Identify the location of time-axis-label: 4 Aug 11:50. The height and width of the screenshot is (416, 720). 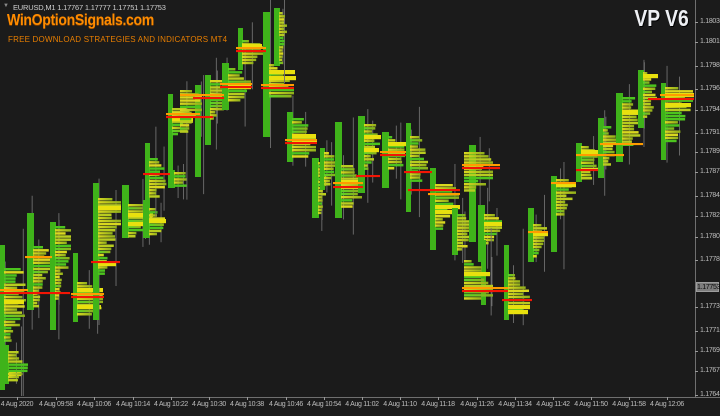
(591, 404).